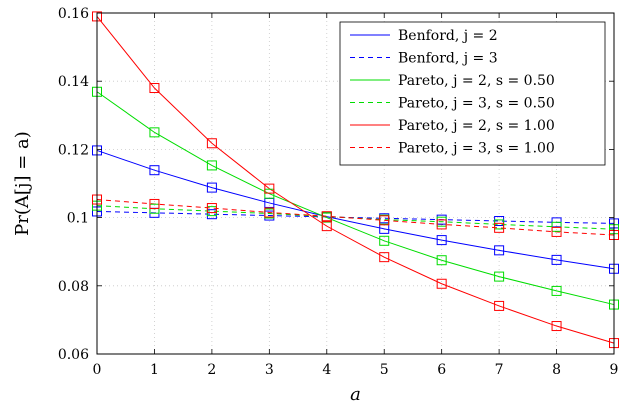  I want to click on legend-entry: Pareto, j = 2, s = 1.00, so click(476, 126).